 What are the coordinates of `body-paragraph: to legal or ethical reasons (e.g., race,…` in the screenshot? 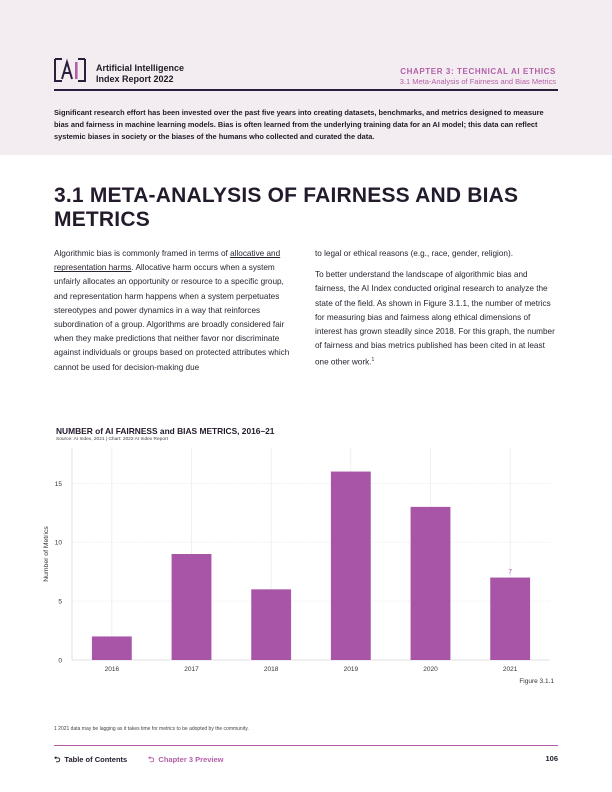 It's located at (414, 253).